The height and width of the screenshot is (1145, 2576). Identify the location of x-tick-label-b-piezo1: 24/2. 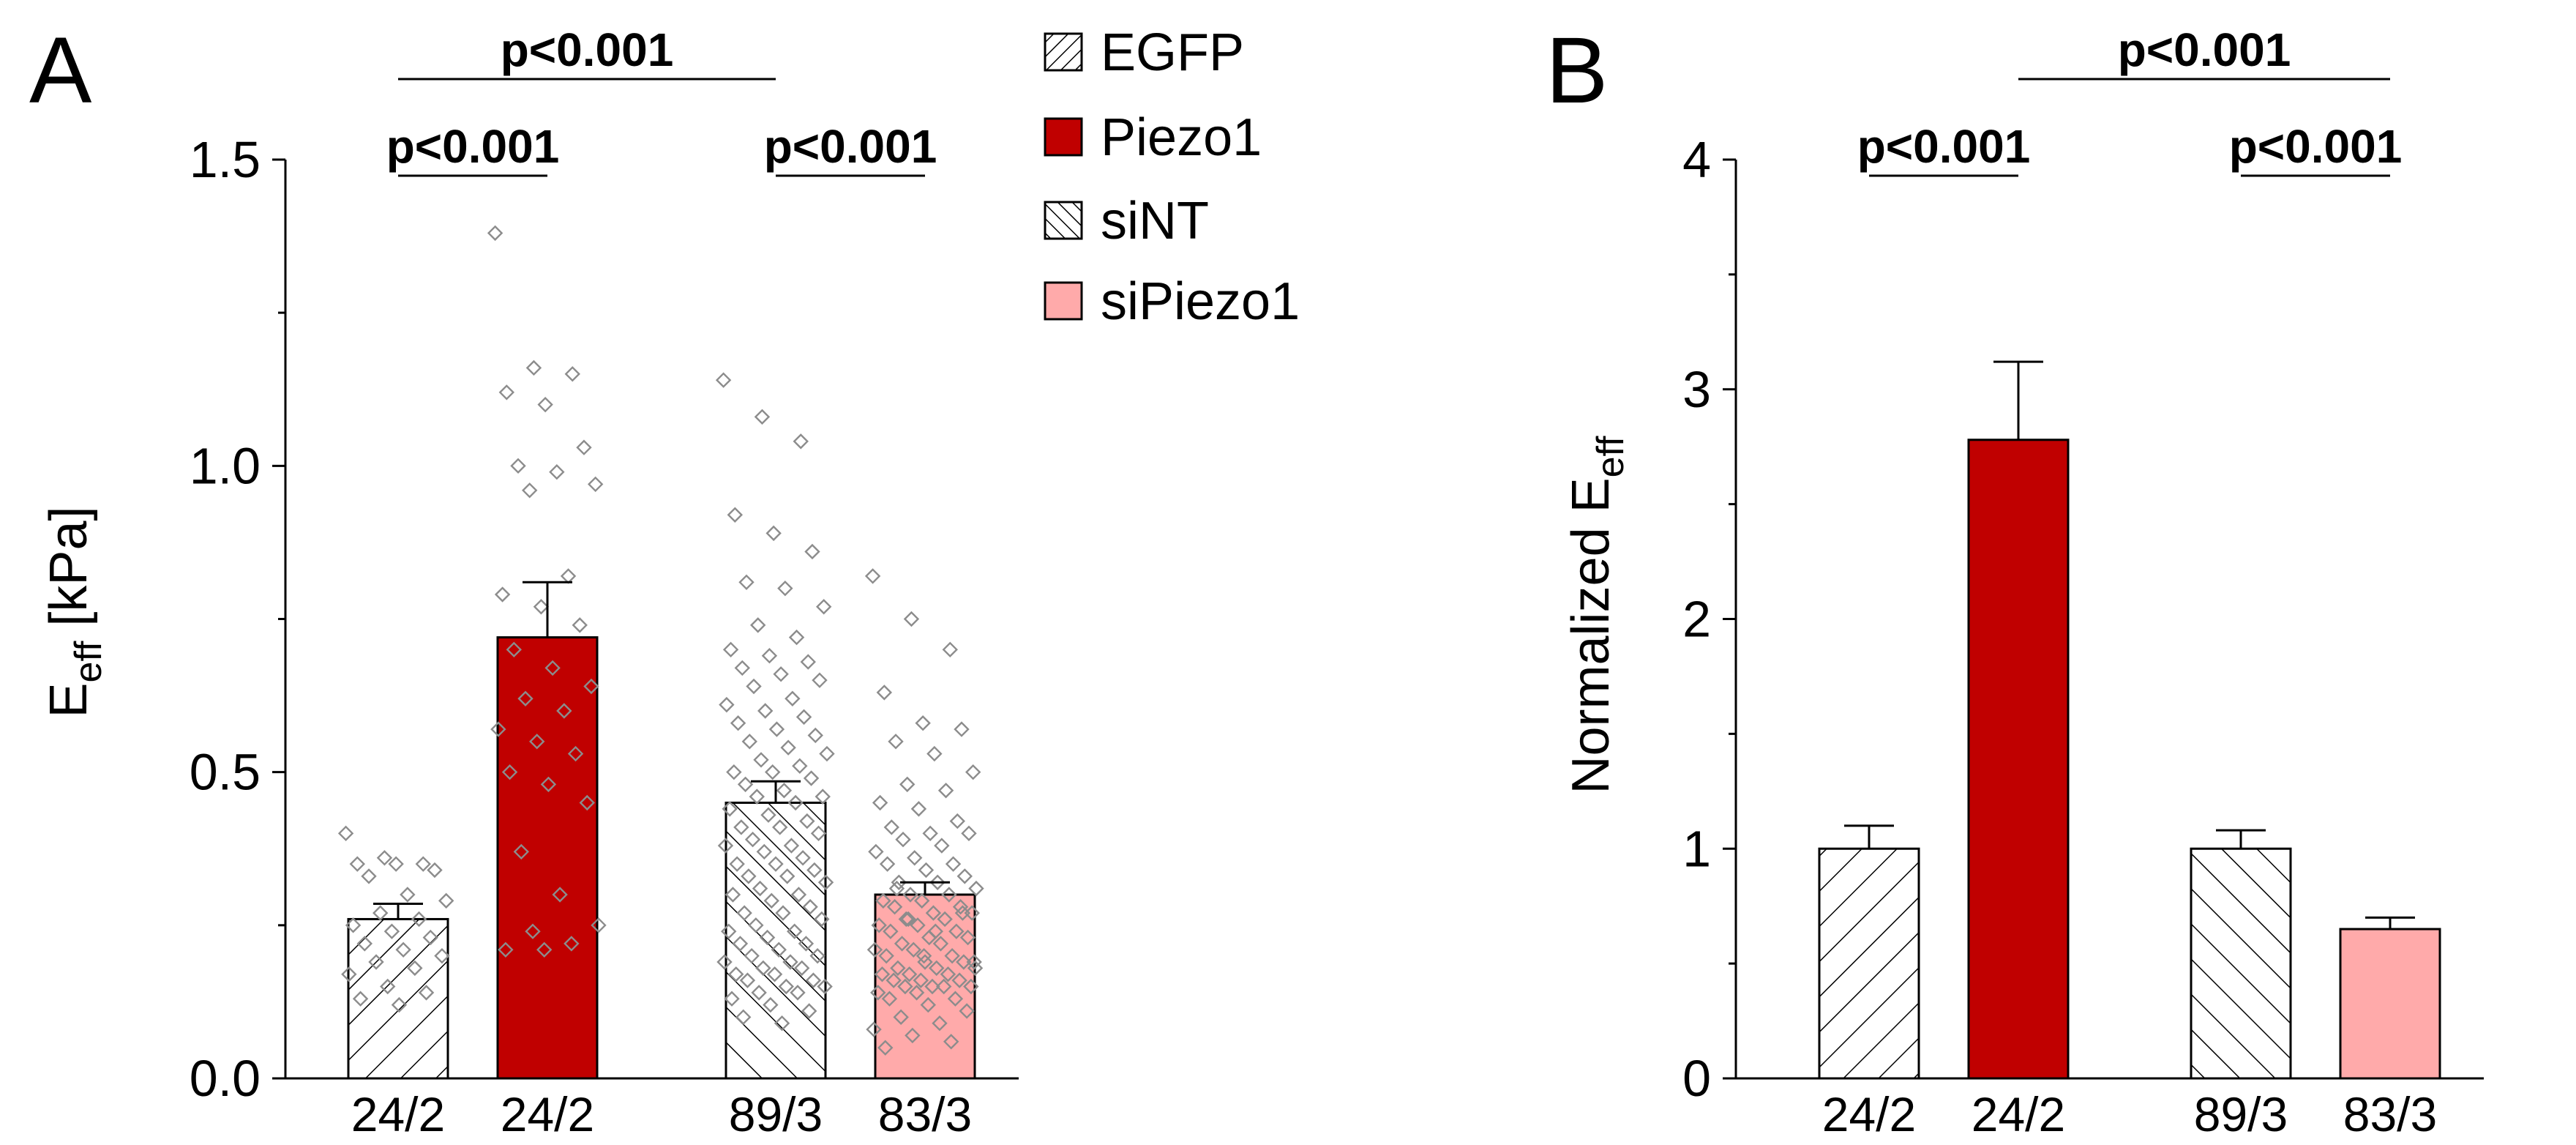
(2018, 1114).